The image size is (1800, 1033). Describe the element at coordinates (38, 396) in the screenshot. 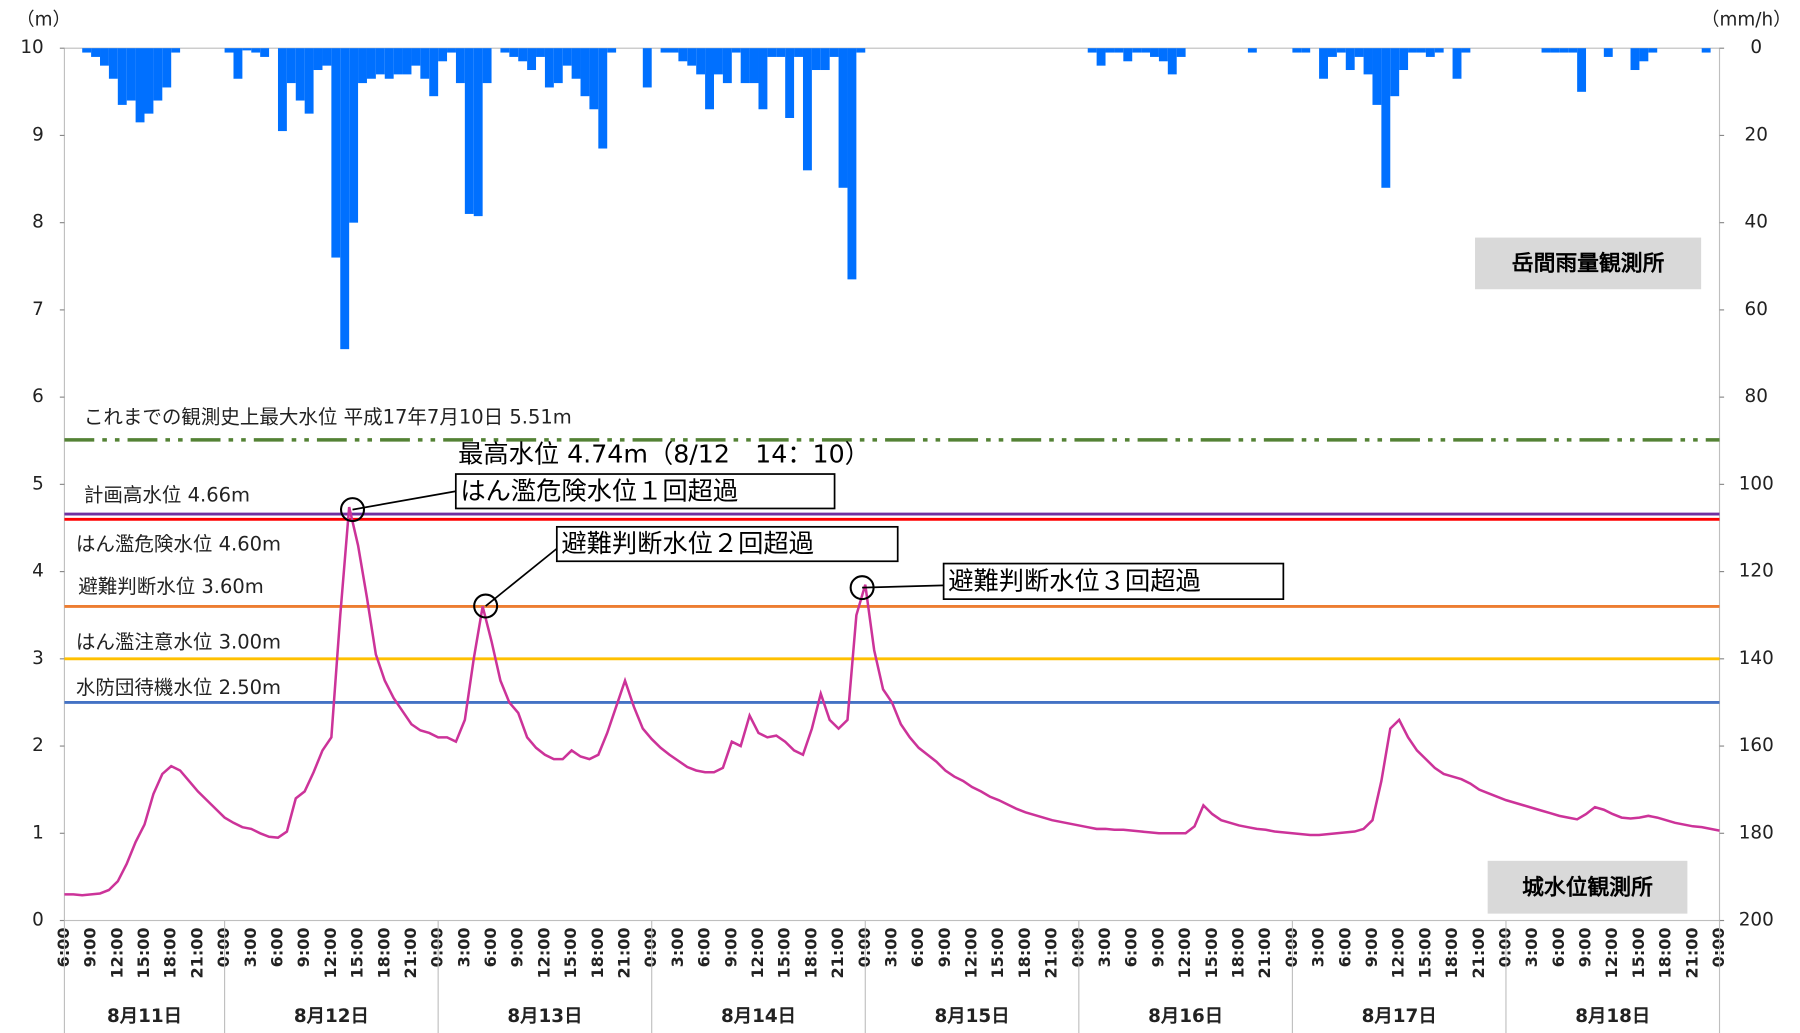

I see `y-tick-label: 6` at that location.